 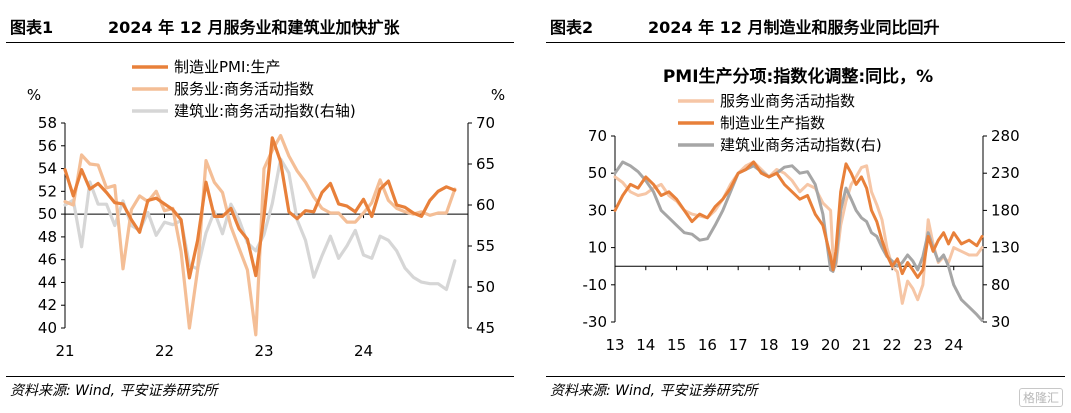 I want to click on y-tick-label-left: 52, so click(x=47, y=191).